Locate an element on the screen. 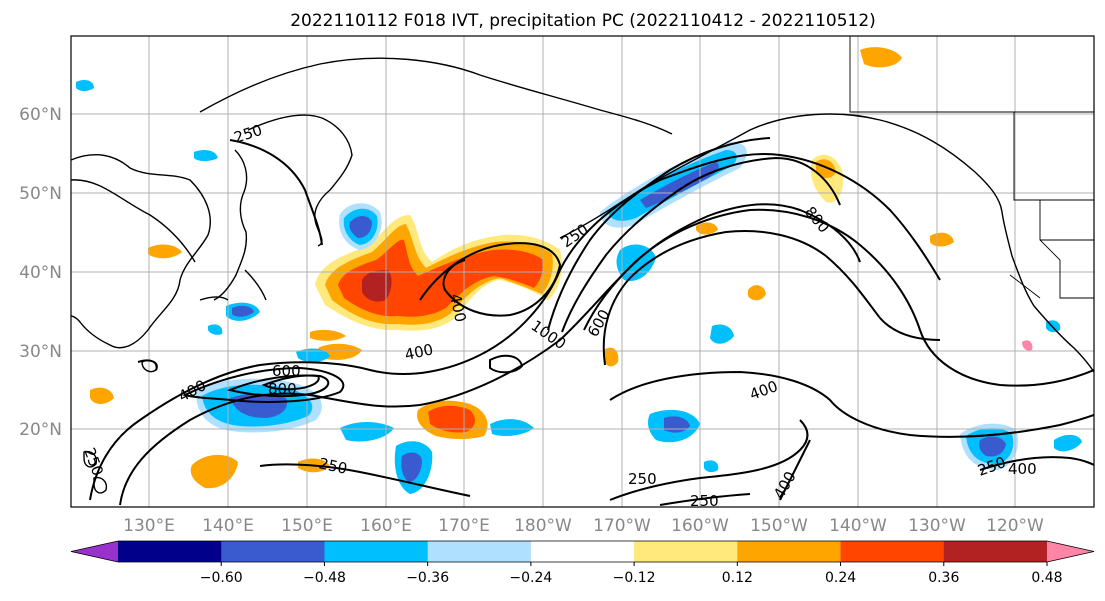 This screenshot has width=1105, height=601. lon-label: 160°E is located at coordinates (386, 526).